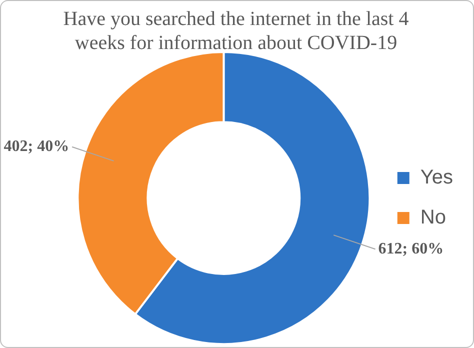 This screenshot has height=348, width=474. I want to click on chart-title: Have you searched the internet in the last 4 weeks for information about COVID-19, so click(236, 31).